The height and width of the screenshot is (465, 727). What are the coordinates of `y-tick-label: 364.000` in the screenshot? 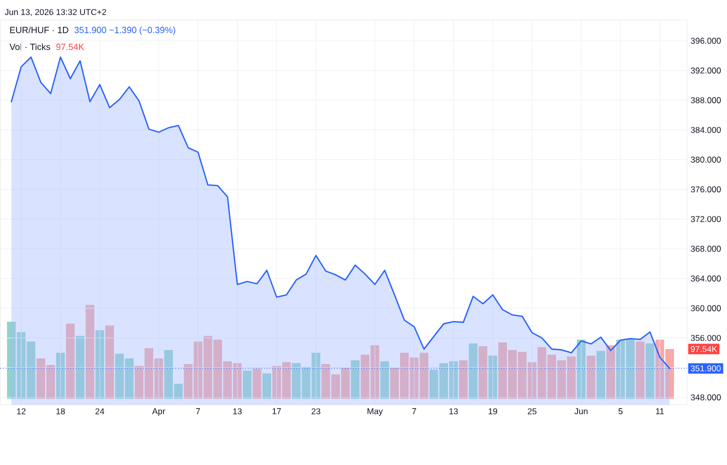 It's located at (705, 279).